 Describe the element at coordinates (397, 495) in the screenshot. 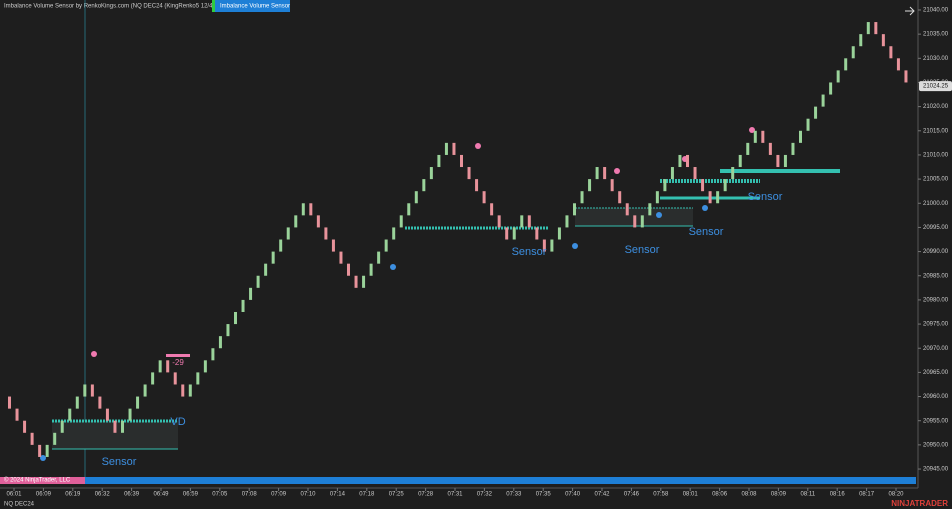

I see `x-tick-label: 07:25` at that location.